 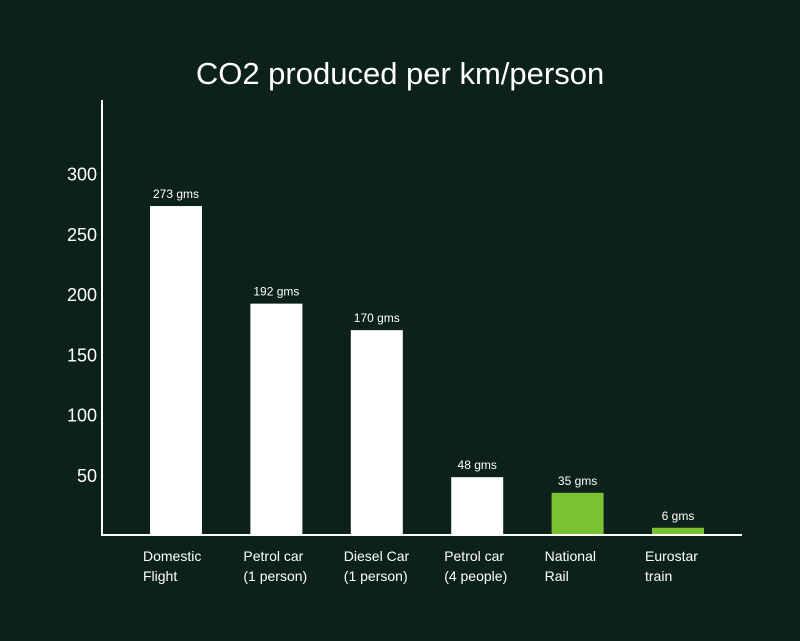 What do you see at coordinates (172, 556) in the screenshot?
I see `x-category-label: Domestic` at bounding box center [172, 556].